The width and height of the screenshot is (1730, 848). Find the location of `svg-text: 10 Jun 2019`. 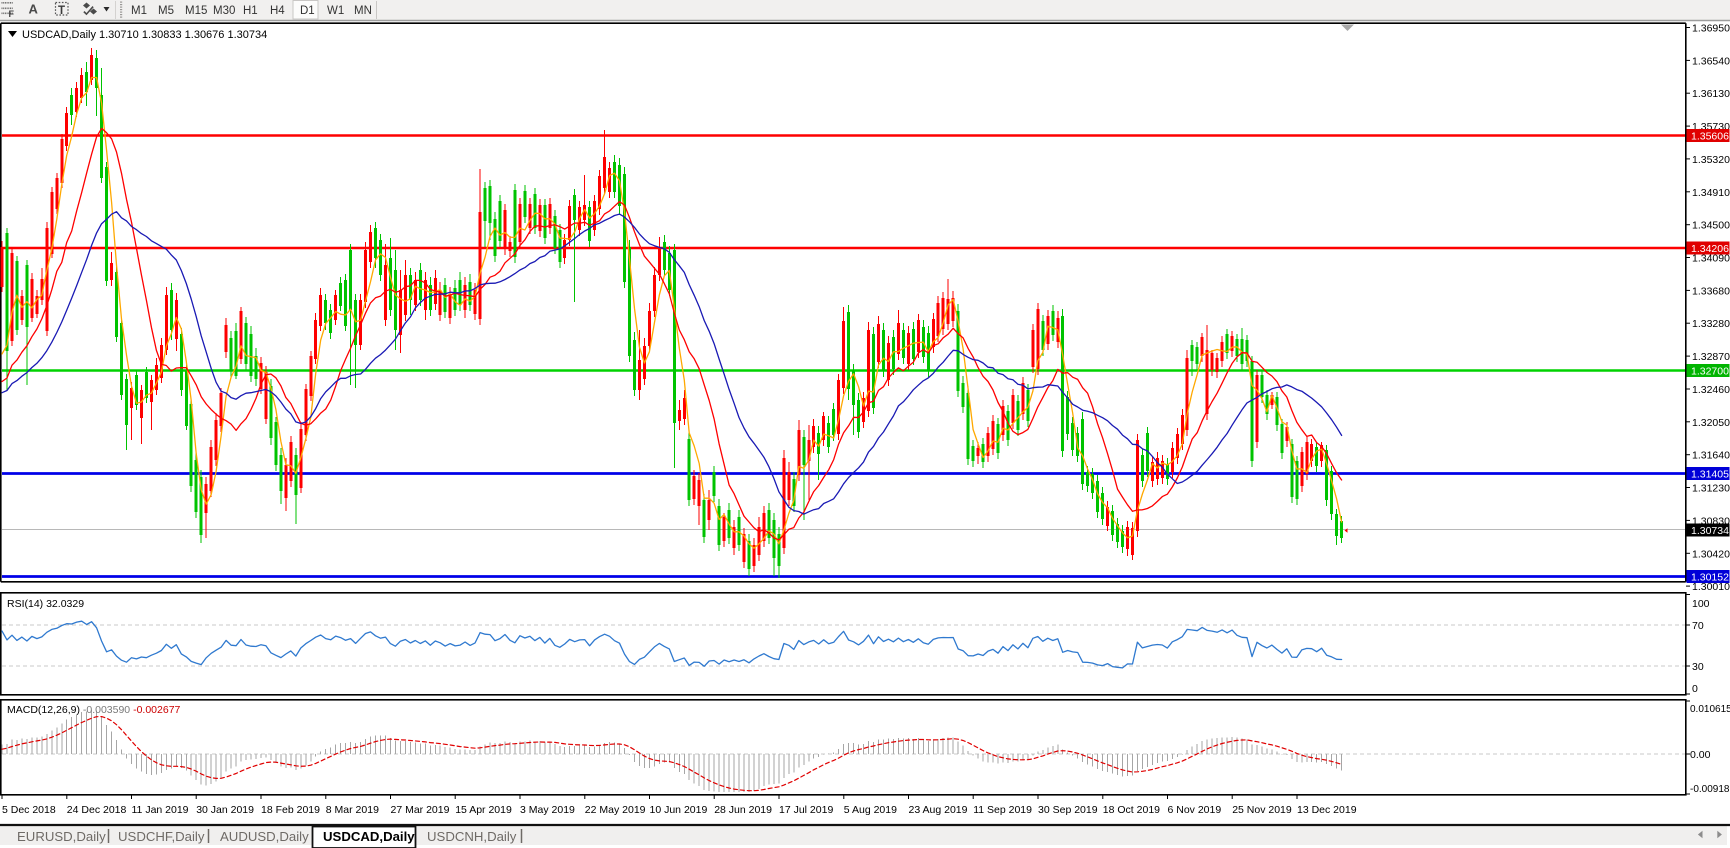

svg-text: 10 Jun 2019 is located at coordinates (679, 810).